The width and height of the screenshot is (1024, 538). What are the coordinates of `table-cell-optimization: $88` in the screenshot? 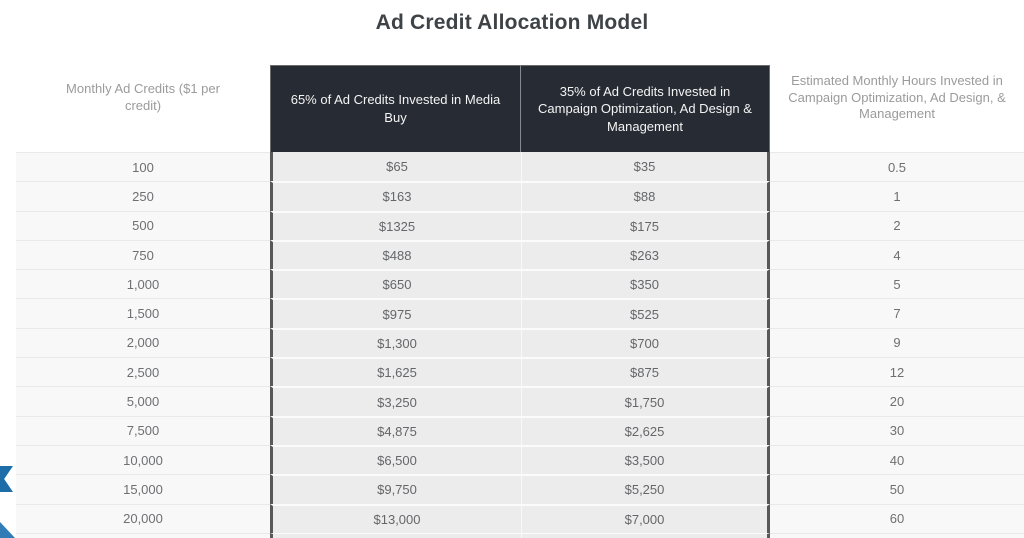 It's located at (645, 196).